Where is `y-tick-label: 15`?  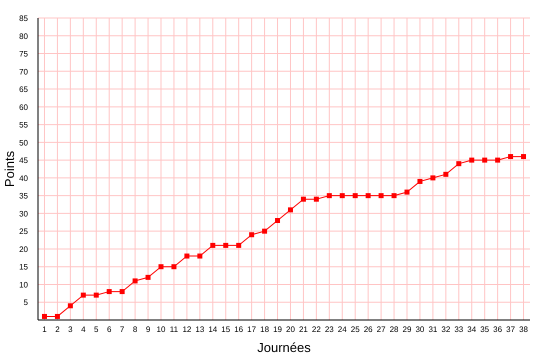
y-tick-label: 15 is located at coordinates (24, 267).